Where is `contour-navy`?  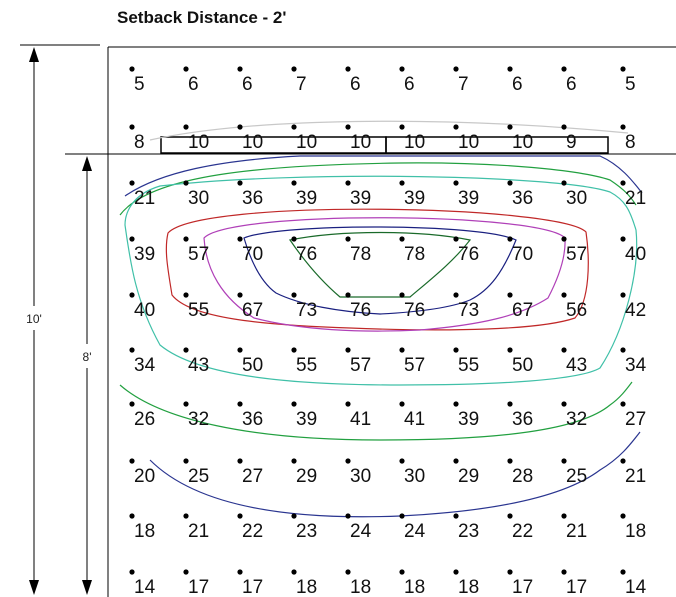 contour-navy is located at coordinates (380, 270).